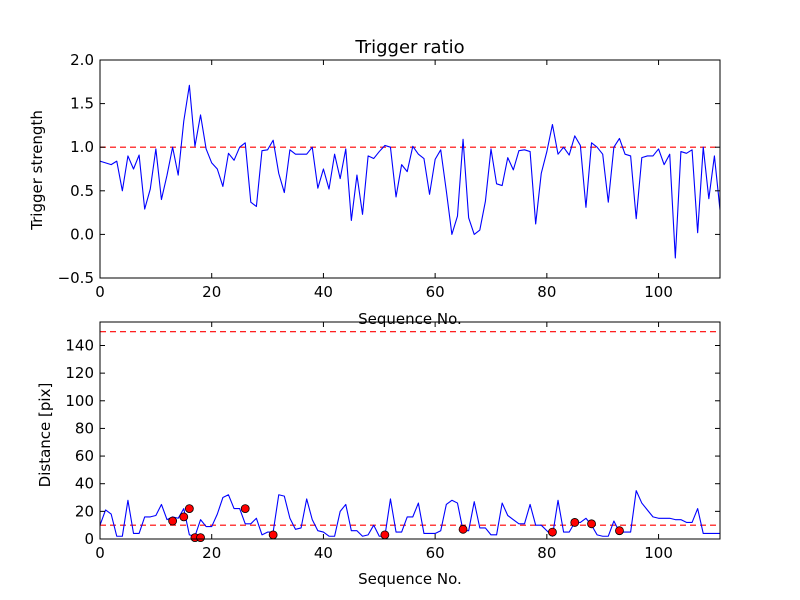  What do you see at coordinates (84, 428) in the screenshot?
I see `y-tick-label: 80` at bounding box center [84, 428].